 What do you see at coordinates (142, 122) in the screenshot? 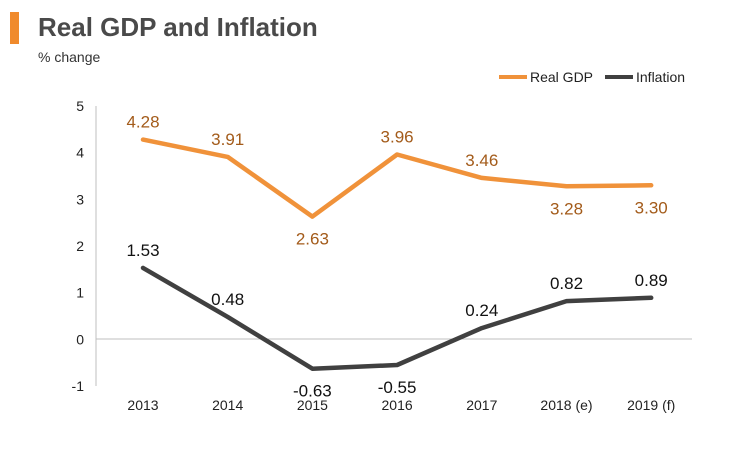
I see `data-label-gdp: 4.28` at bounding box center [142, 122].